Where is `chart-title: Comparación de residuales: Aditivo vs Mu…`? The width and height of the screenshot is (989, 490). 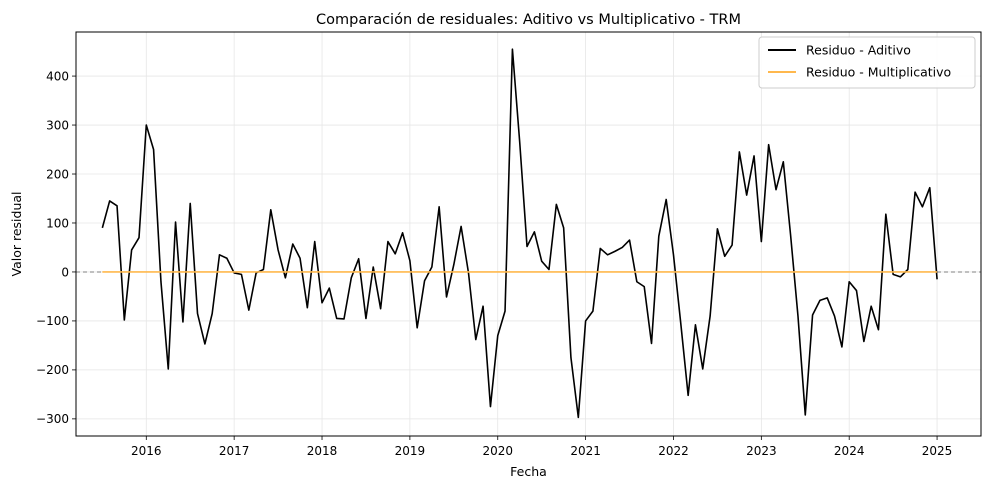
chart-title: Comparación de residuales: Aditivo vs Mu… is located at coordinates (528, 20).